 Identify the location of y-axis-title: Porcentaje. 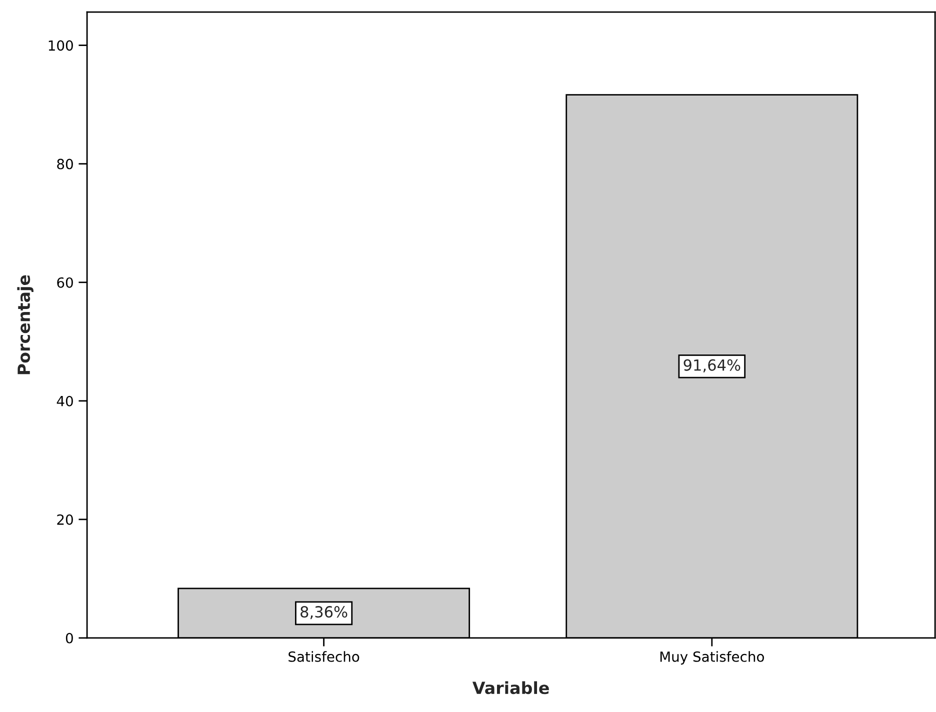
(25, 324).